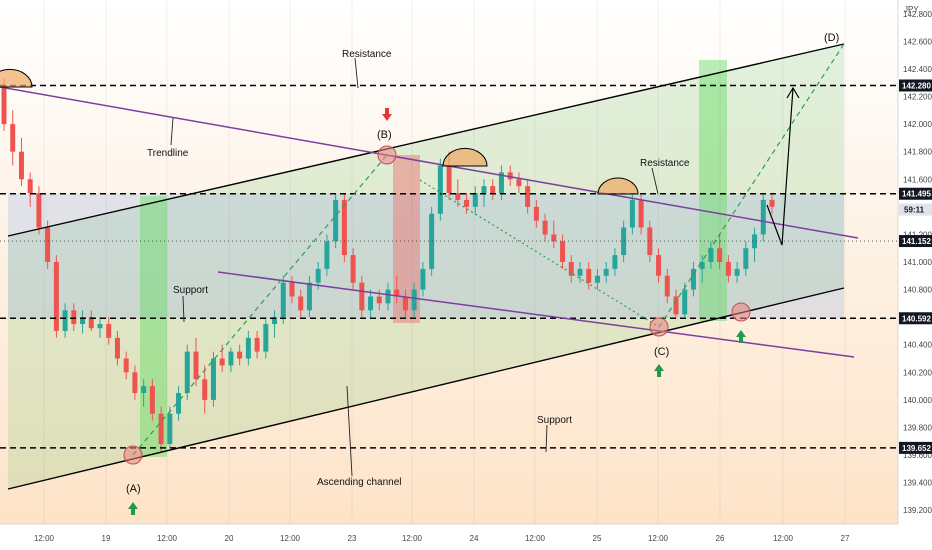  What do you see at coordinates (917, 124) in the screenshot?
I see `y-tick-label: 142.000` at bounding box center [917, 124].